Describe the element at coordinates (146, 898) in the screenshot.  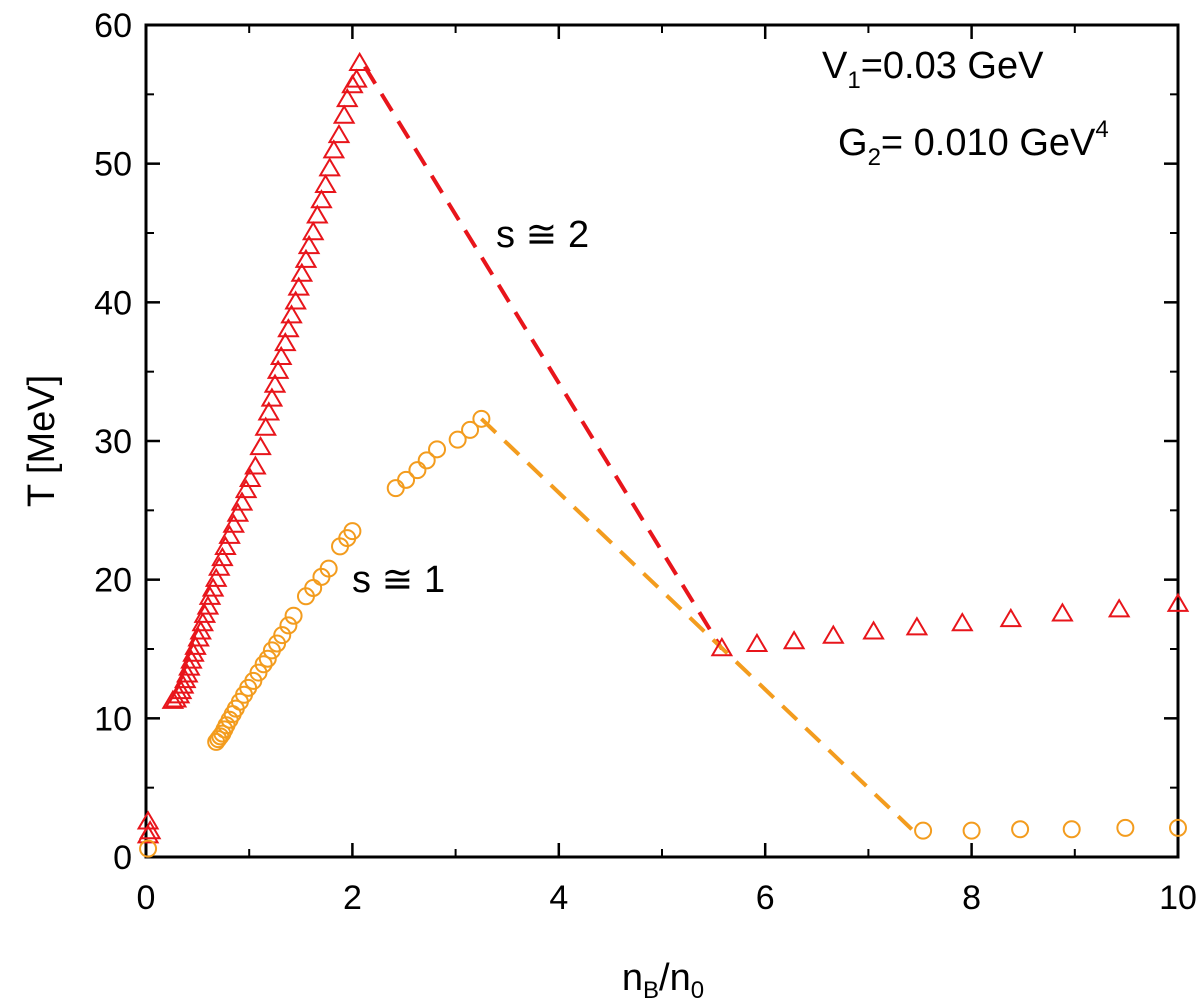
I see `x-tick-label: 0` at that location.